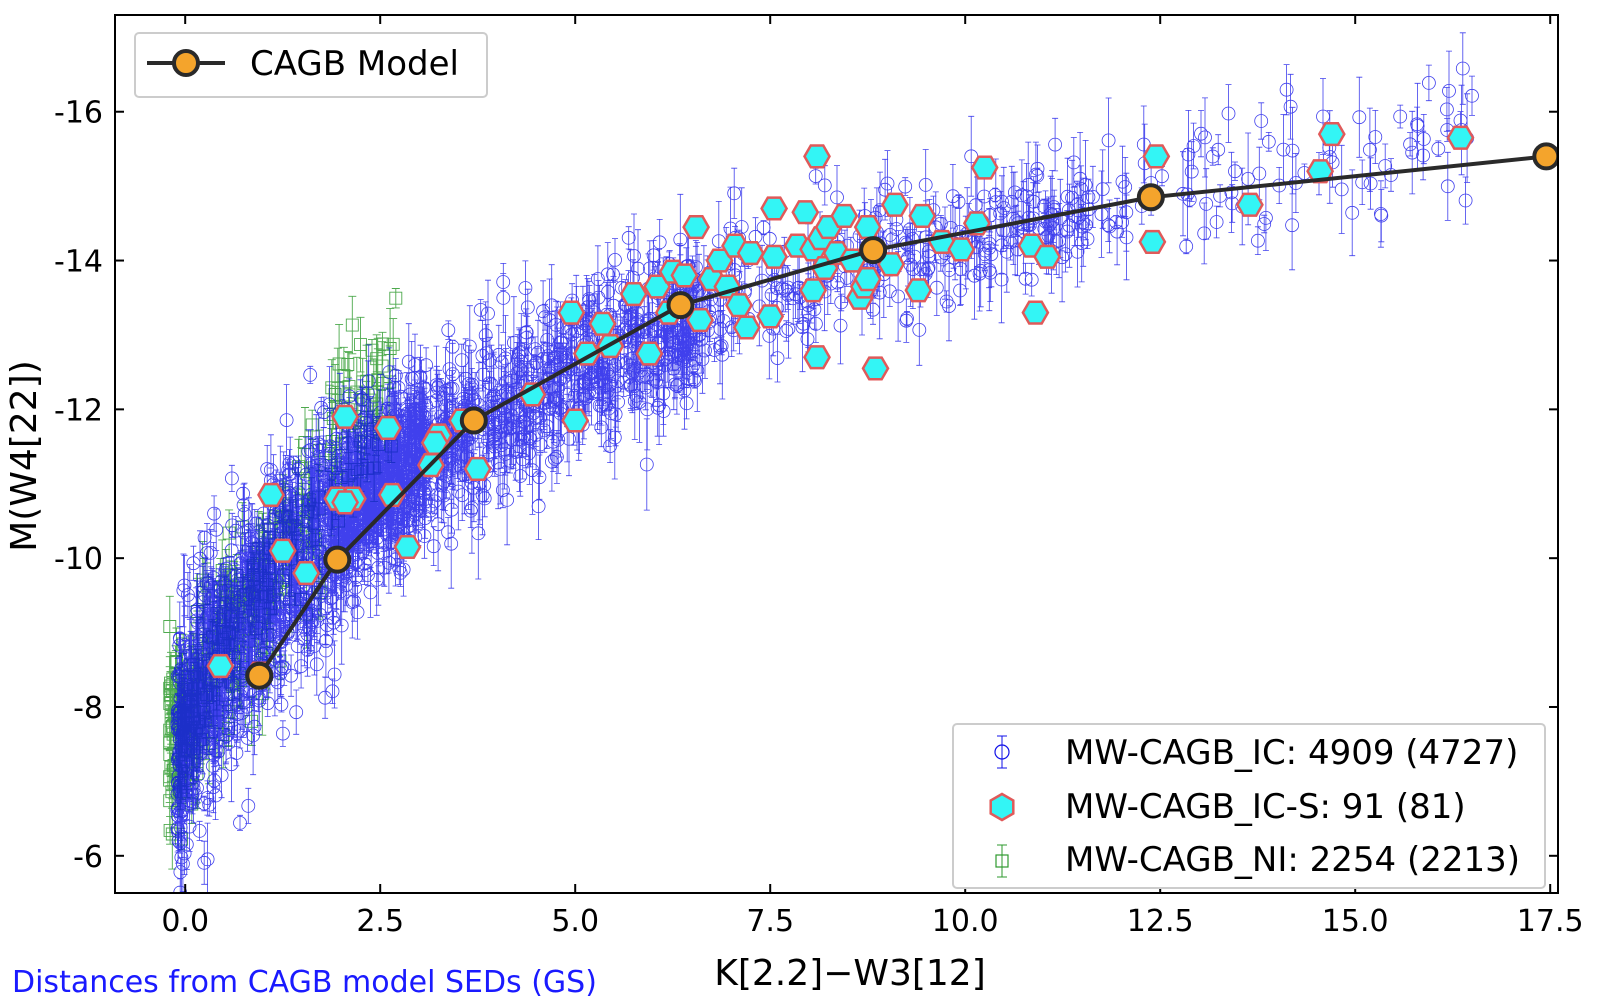  I want to click on x-axis-label: K[2.2]−W3[12], so click(850, 973).